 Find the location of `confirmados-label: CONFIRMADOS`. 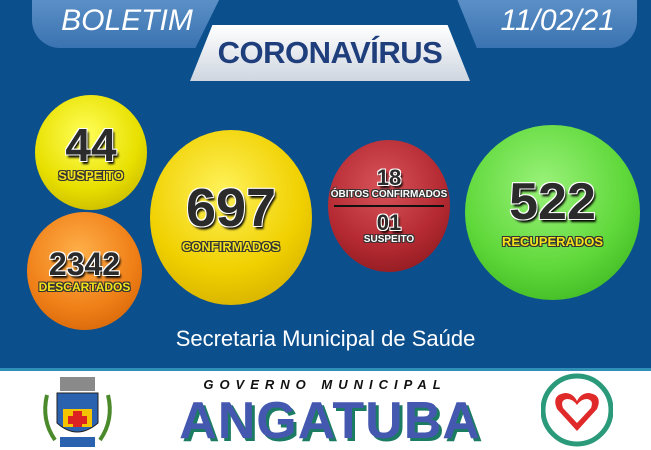

confirmados-label: CONFIRMADOS is located at coordinates (231, 246).